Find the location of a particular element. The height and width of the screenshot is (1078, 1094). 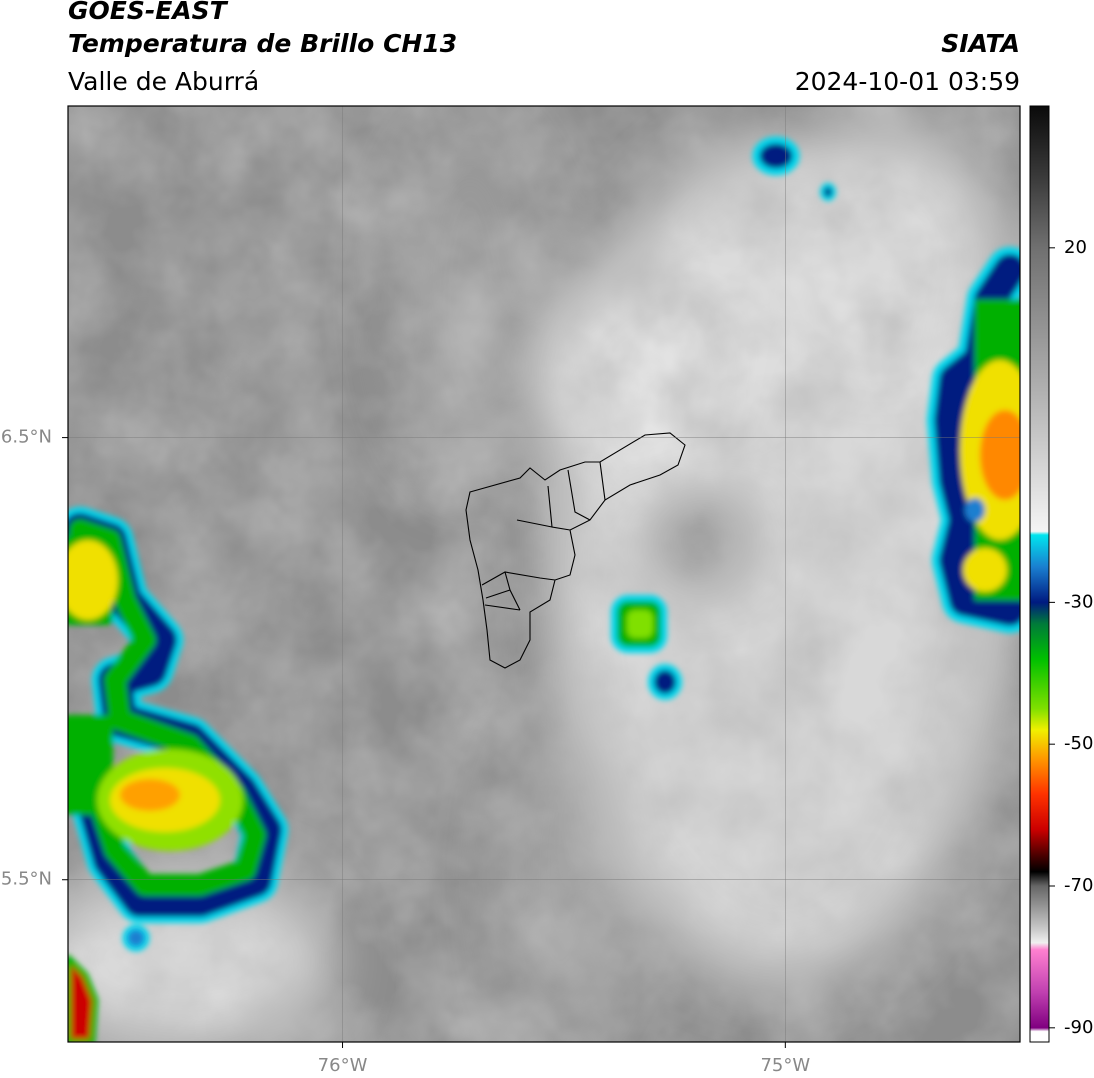

colorbar-tick-label: -50 is located at coordinates (1078, 743).